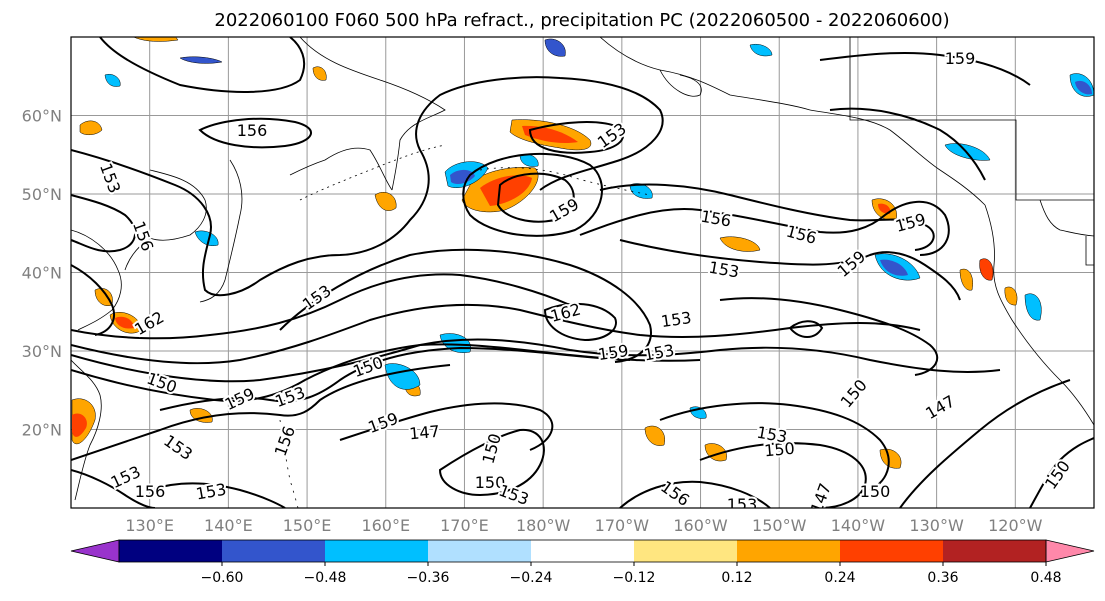  Describe the element at coordinates (307, 525) in the screenshot. I see `longitude-label: 150°E` at that location.